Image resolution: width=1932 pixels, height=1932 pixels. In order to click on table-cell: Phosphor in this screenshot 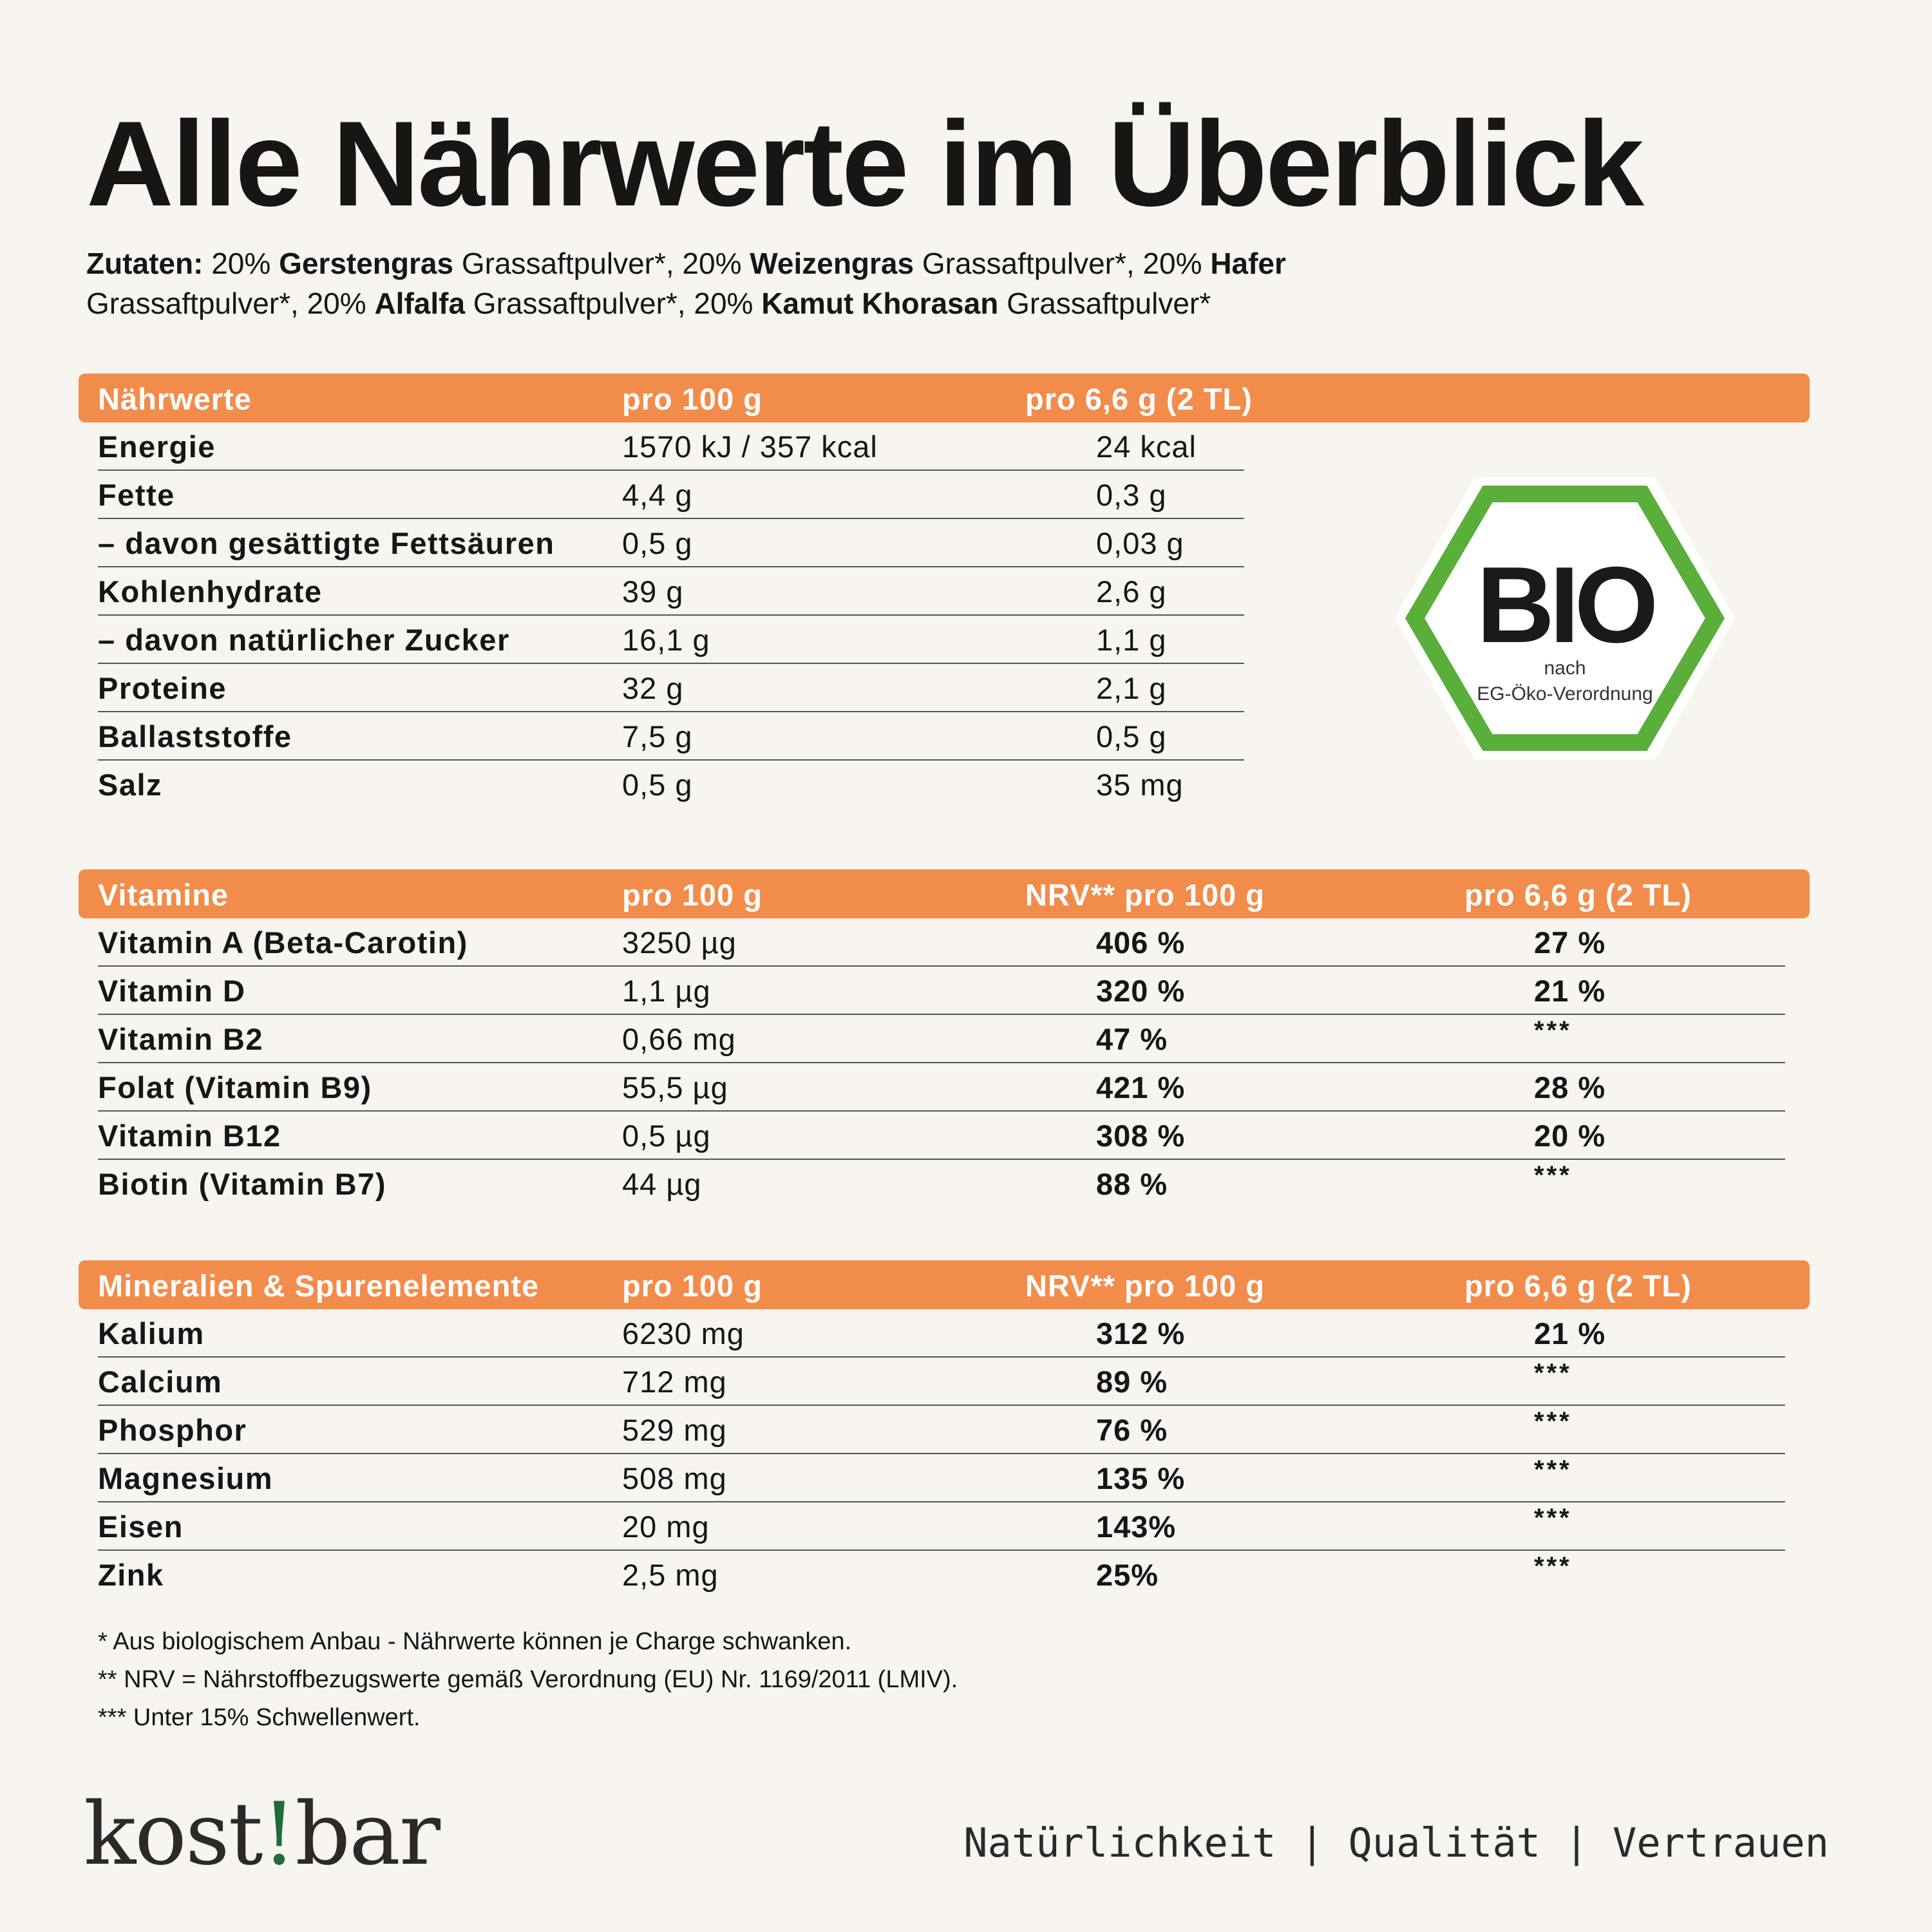, I will do `click(173, 1430)`.